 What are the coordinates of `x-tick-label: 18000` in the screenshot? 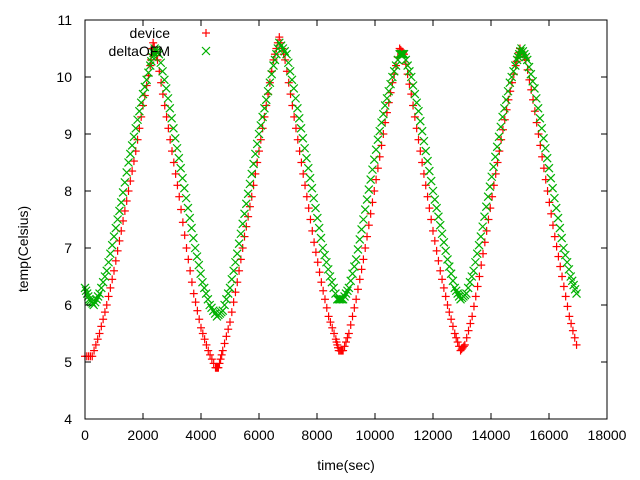 It's located at (607, 435).